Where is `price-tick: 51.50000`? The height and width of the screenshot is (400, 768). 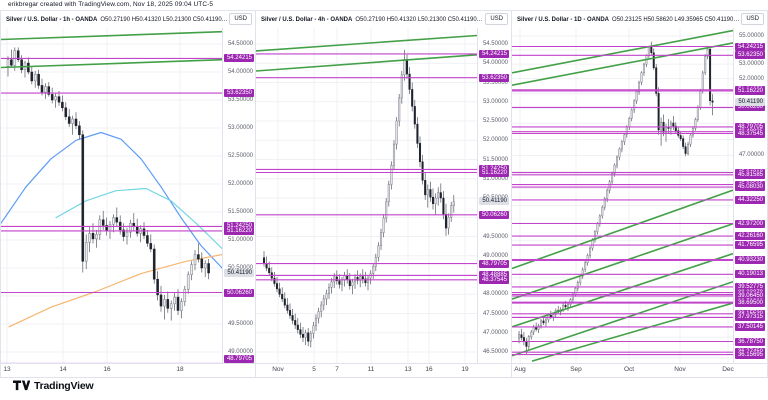
price-tick: 51.50000 is located at coordinates (240, 212).